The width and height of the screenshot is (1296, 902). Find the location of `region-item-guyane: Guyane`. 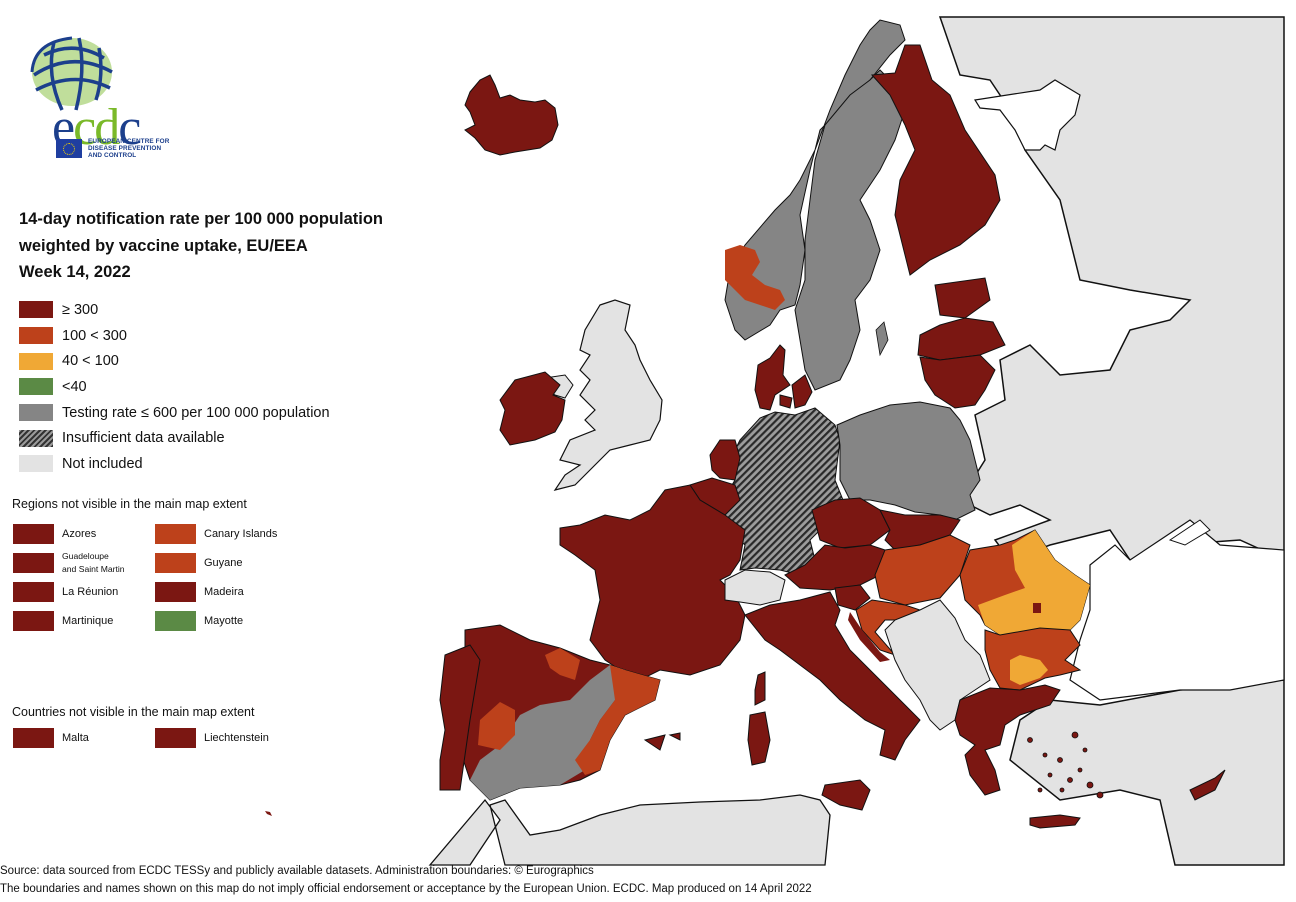

region-item-guyane: Guyane is located at coordinates (226, 563).